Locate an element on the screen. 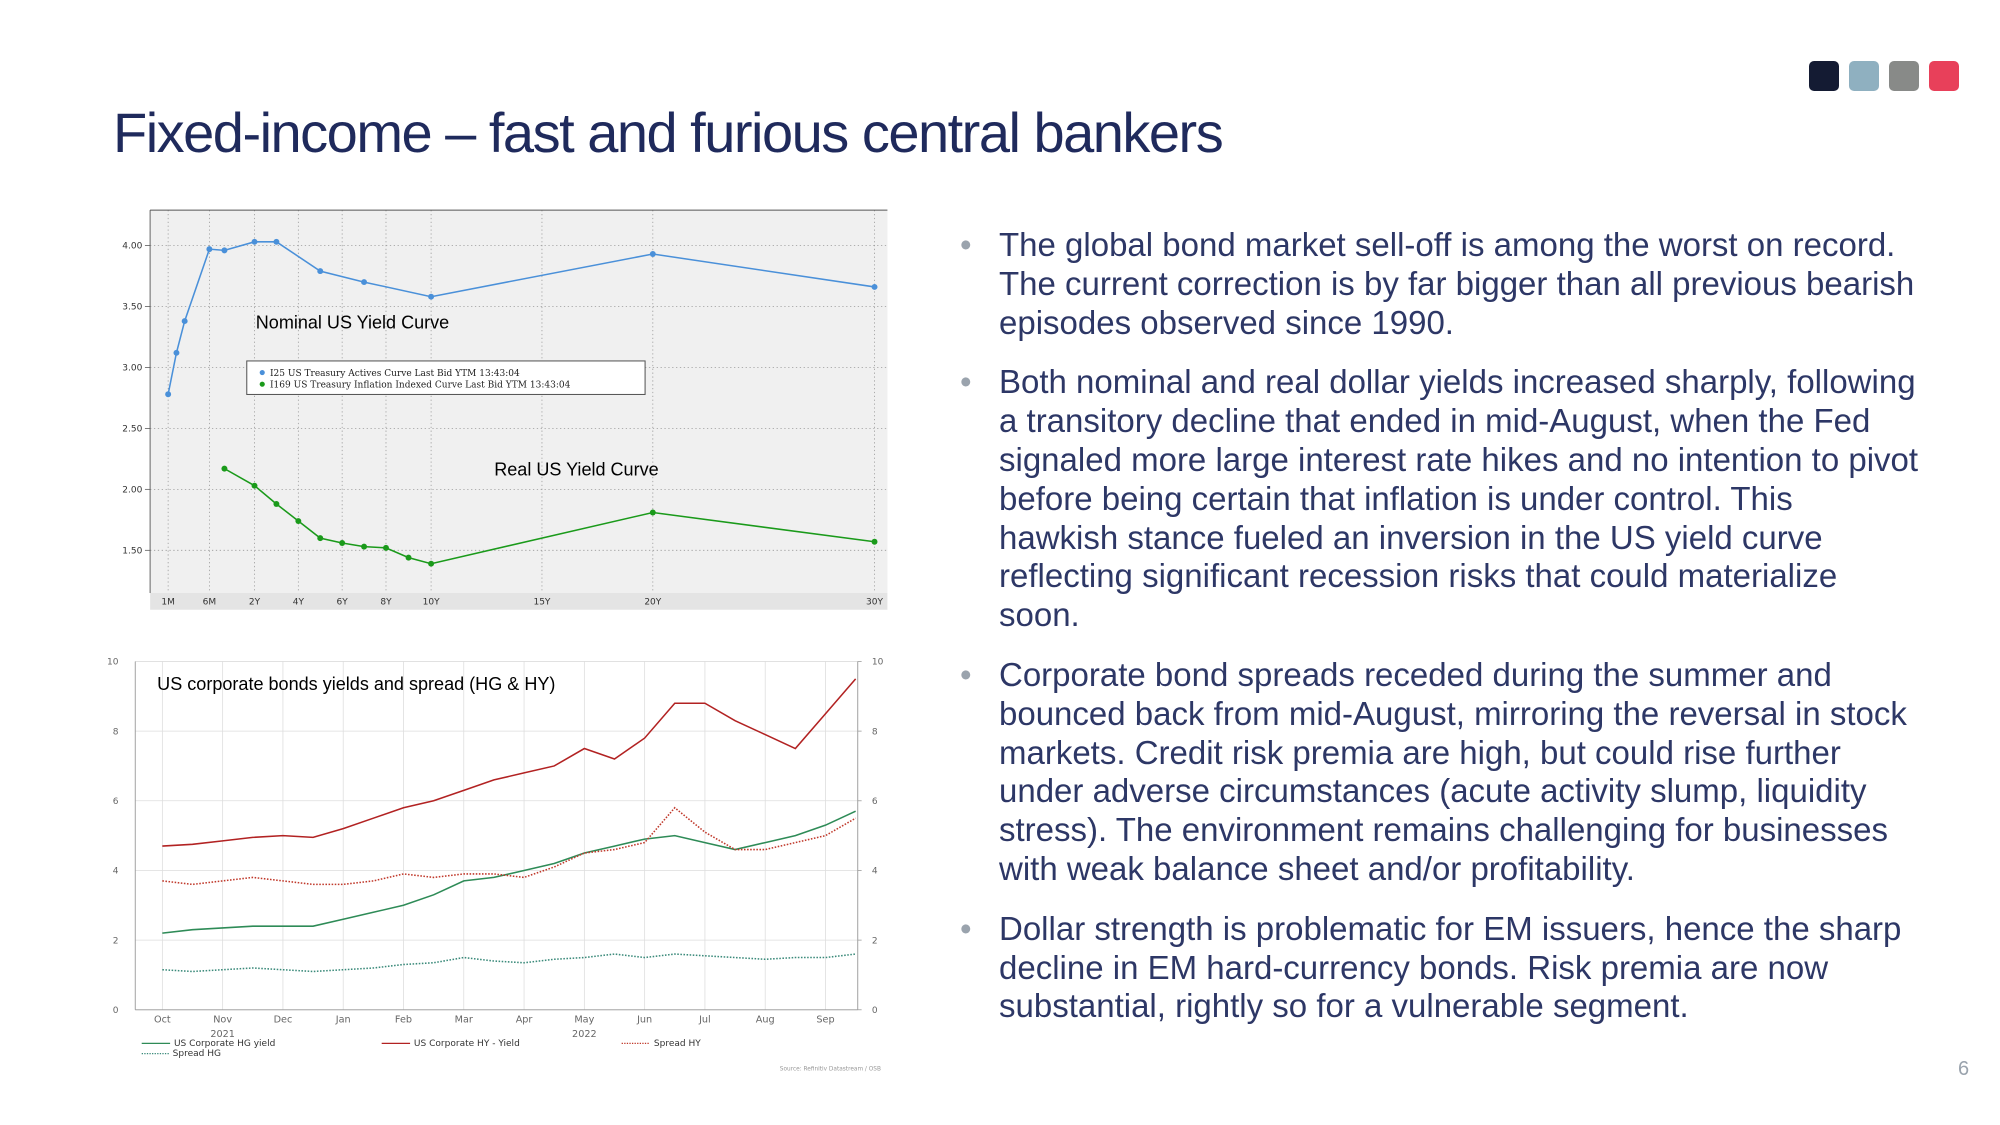 This screenshot has height=1125, width=2000. x-tick-label: 20Y is located at coordinates (652, 603).